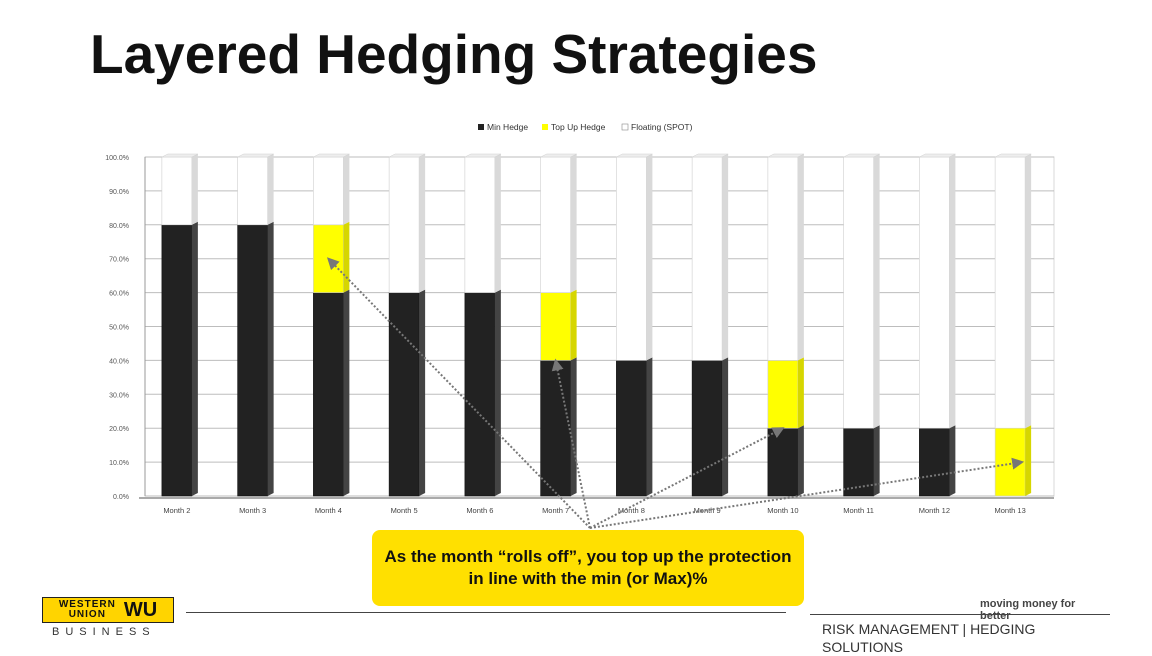 The width and height of the screenshot is (1152, 656). I want to click on x-tick-label: Month 2, so click(176, 510).